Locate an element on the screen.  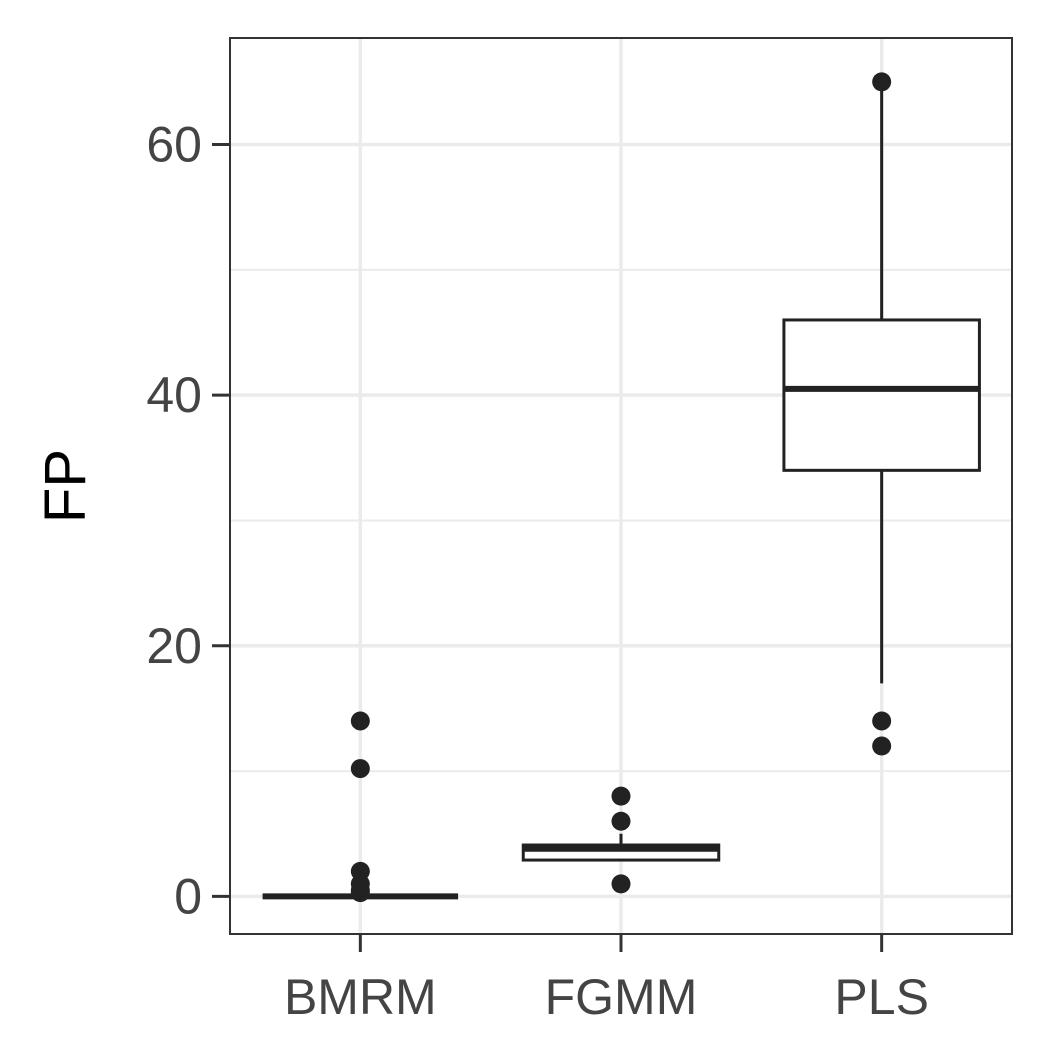
x-tick-label: PLS is located at coordinates (881, 997).